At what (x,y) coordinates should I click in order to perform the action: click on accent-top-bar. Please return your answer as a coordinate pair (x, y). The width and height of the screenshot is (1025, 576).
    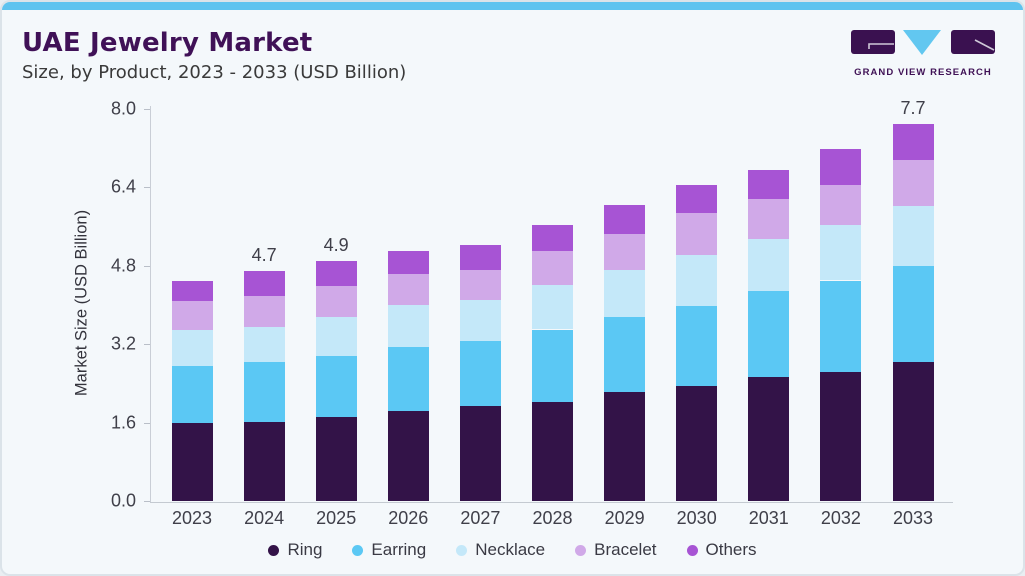
    Looking at the image, I should click on (512, 6).